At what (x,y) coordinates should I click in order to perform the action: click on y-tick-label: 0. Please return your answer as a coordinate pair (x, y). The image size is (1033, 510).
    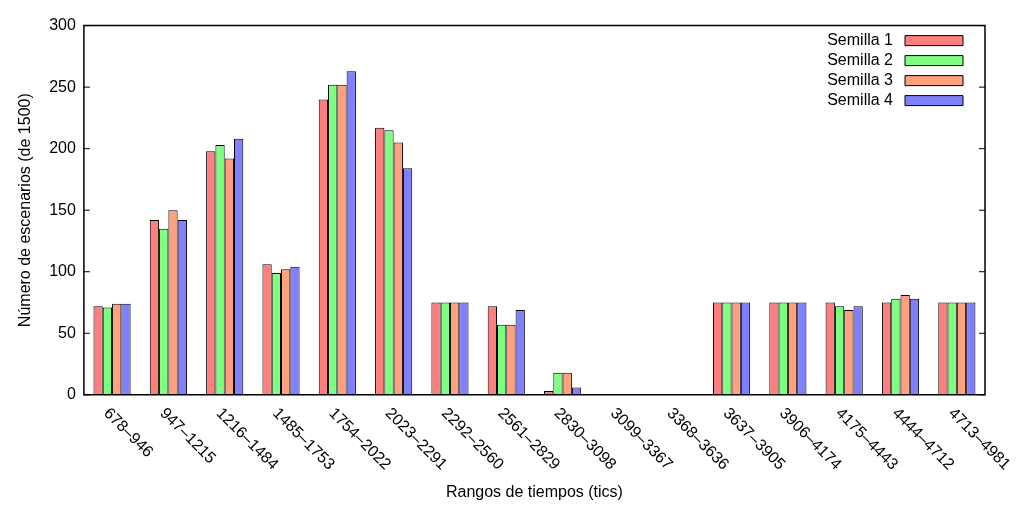
    Looking at the image, I should click on (71, 394).